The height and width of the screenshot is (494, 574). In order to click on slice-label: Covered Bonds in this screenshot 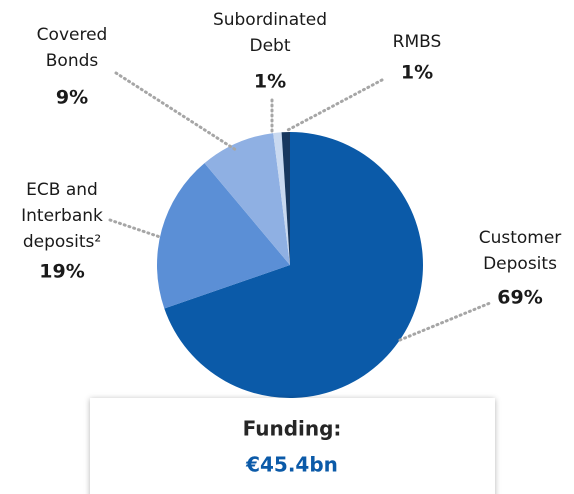, I will do `click(72, 48)`.